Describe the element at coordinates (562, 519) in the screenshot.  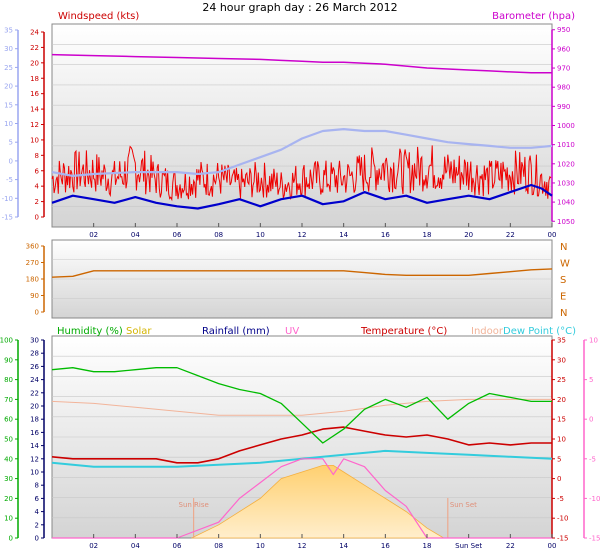
I see `temperature-axis-label: -10` at that location.